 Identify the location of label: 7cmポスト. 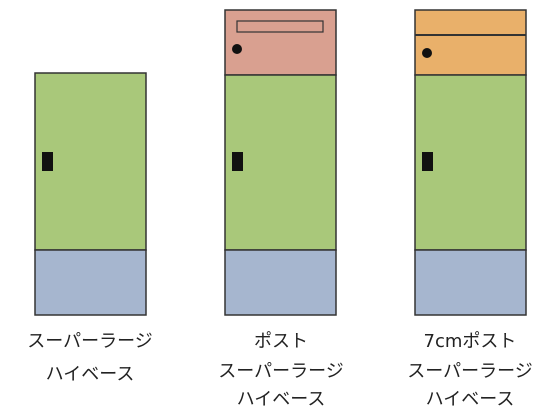
(470, 341).